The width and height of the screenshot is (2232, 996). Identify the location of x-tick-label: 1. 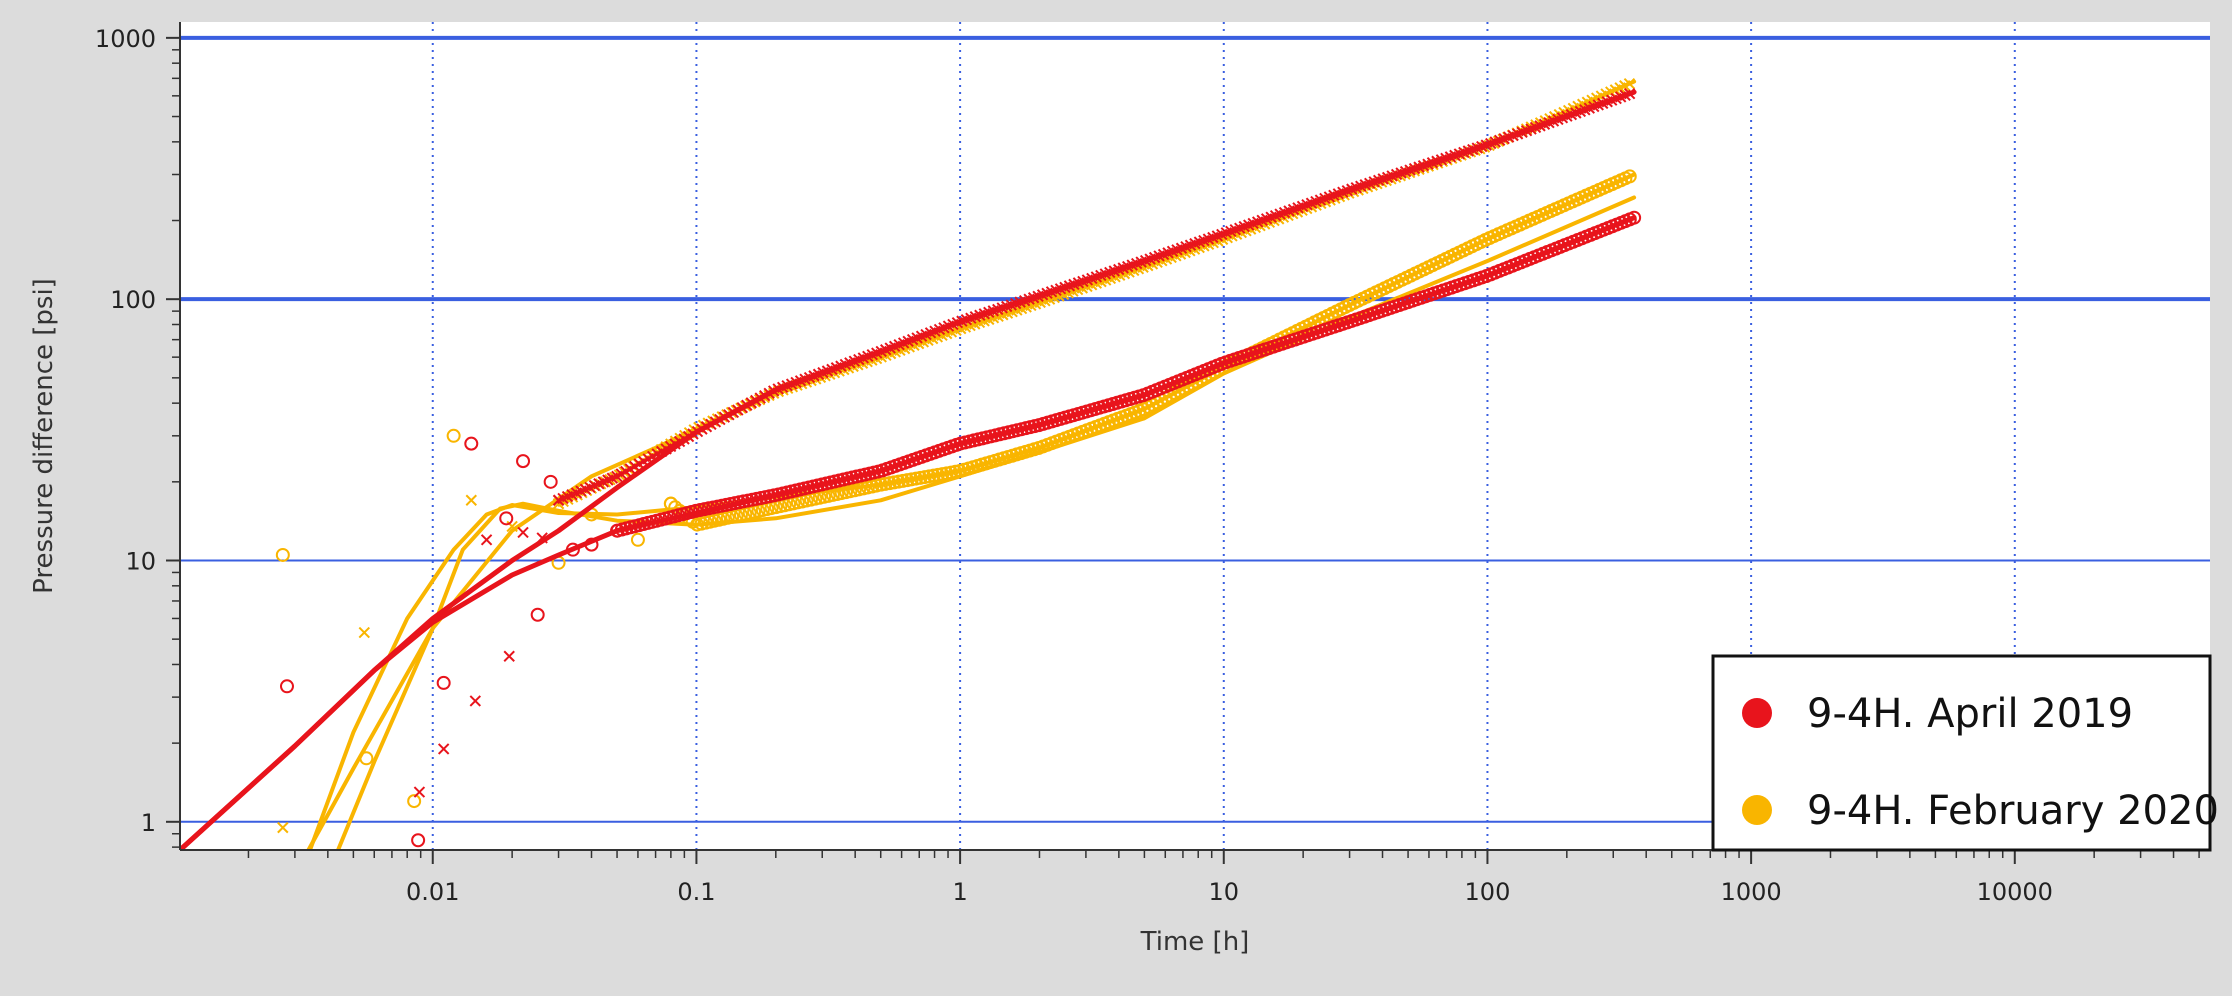
(959, 892).